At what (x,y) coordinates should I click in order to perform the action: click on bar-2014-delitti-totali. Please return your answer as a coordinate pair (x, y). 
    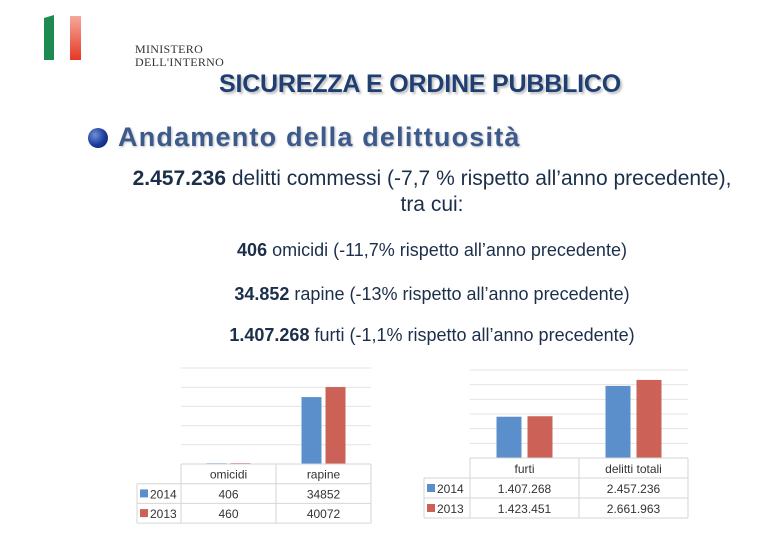
    Looking at the image, I should click on (618, 421).